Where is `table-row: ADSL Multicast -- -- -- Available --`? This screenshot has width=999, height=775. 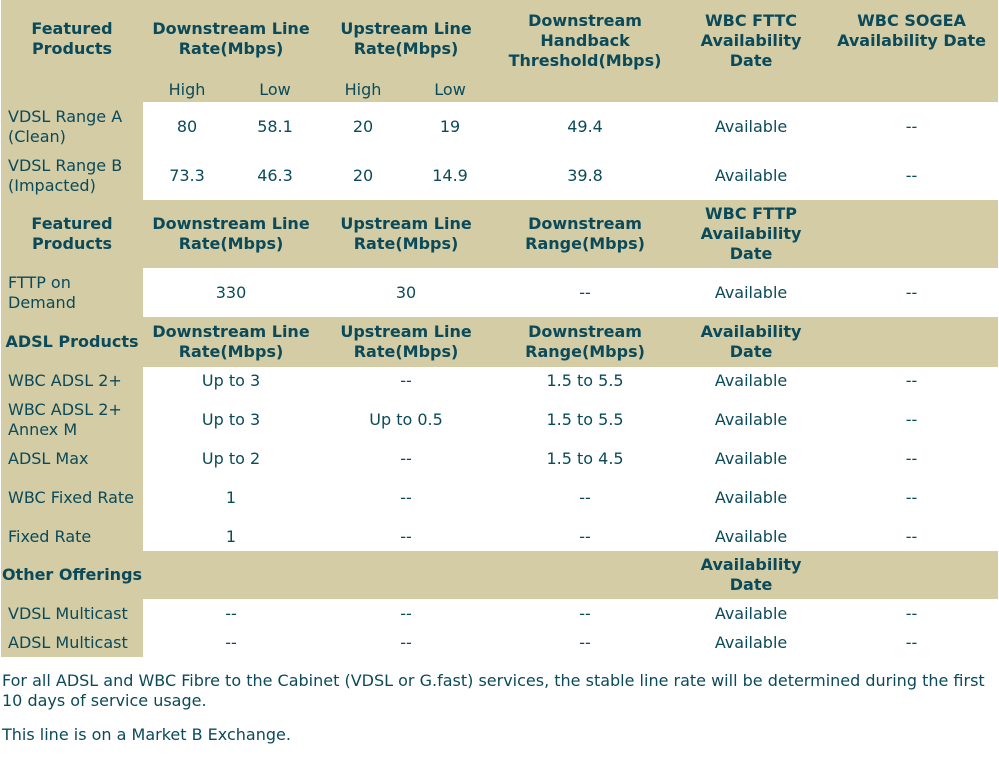
table-row: ADSL Multicast -- -- -- Available -- is located at coordinates (500, 642).